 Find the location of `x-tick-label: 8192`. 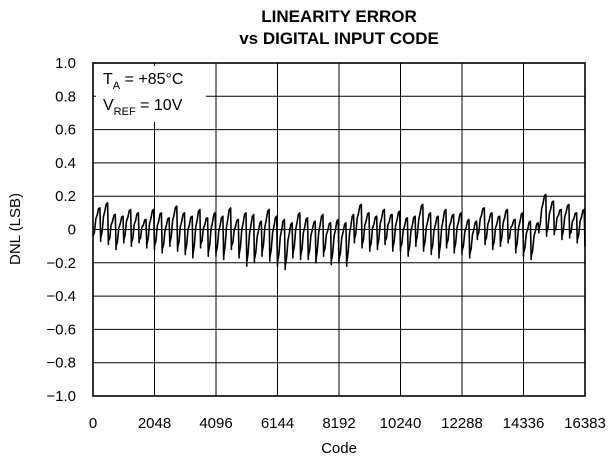

x-tick-label: 8192 is located at coordinates (338, 423).